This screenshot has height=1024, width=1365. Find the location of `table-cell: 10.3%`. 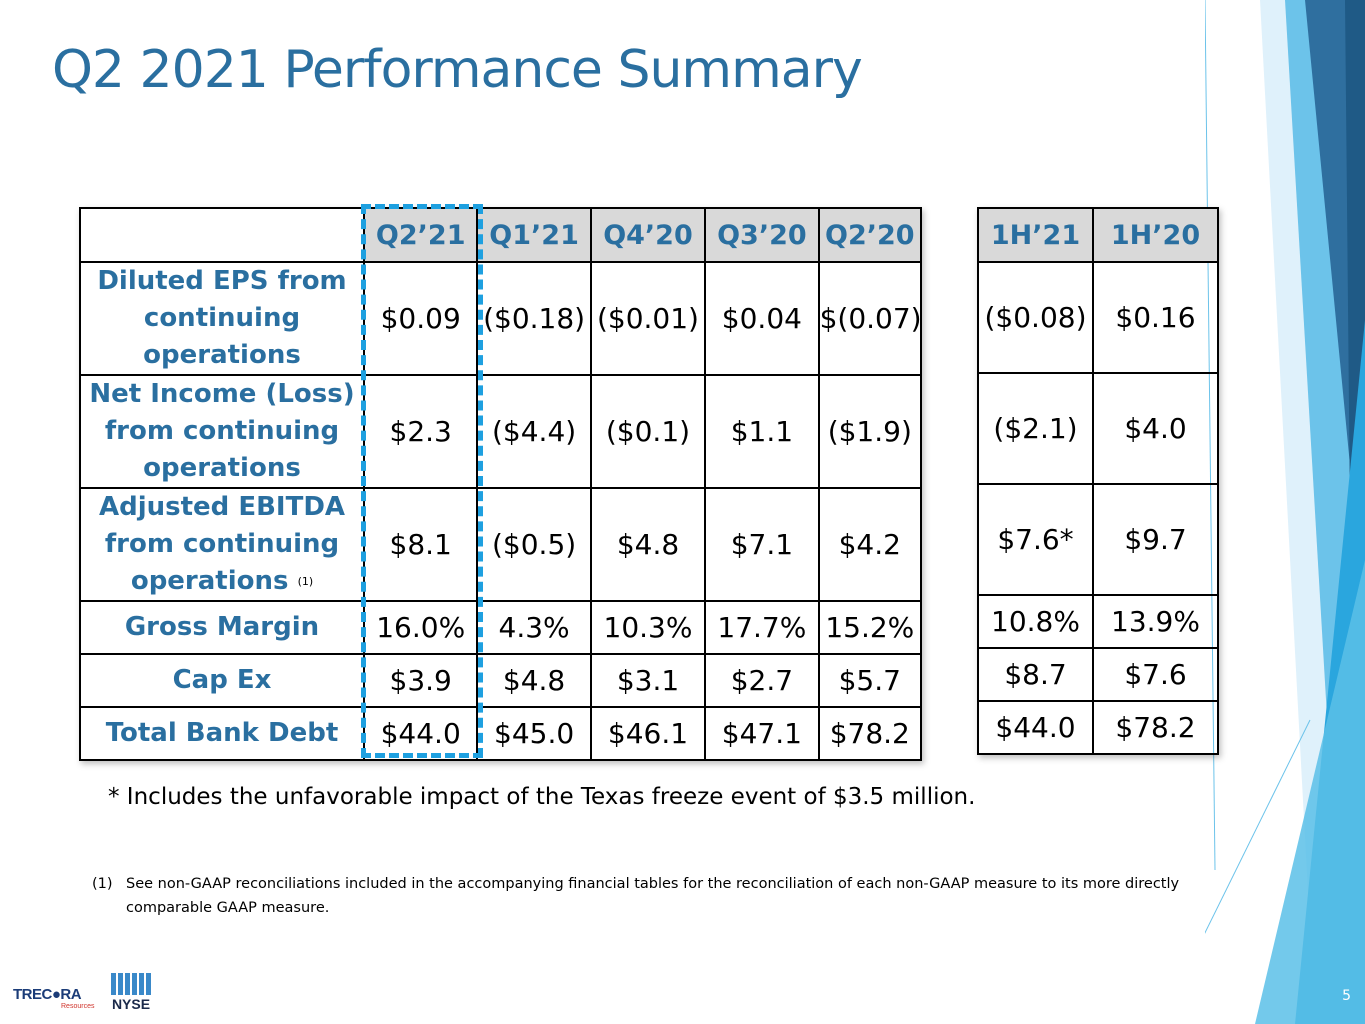

table-cell: 10.3% is located at coordinates (648, 627).